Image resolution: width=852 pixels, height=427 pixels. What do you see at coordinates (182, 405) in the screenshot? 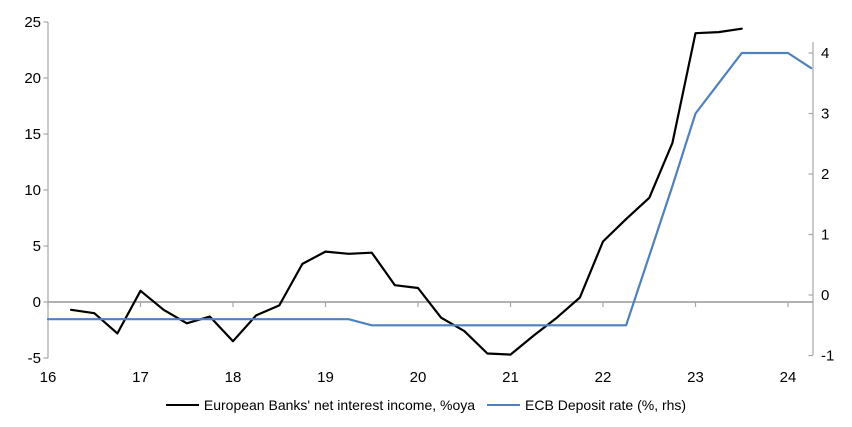
I see `nii-line-swatch` at bounding box center [182, 405].